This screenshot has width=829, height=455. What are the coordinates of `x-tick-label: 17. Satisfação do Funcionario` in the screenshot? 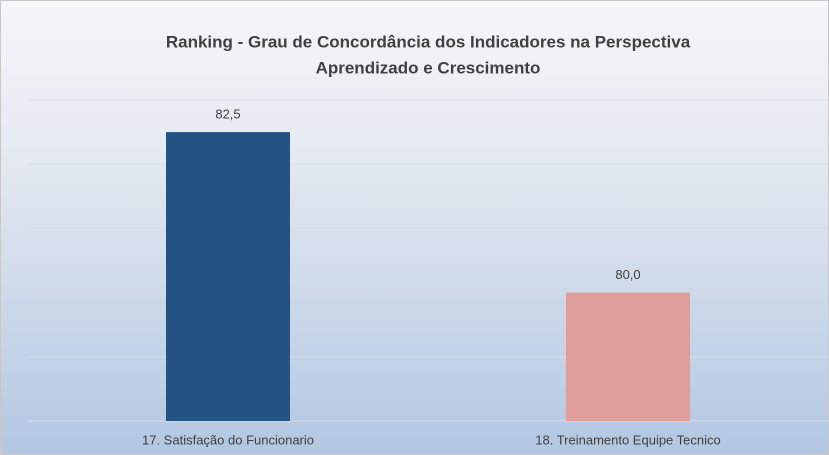 It's located at (228, 439).